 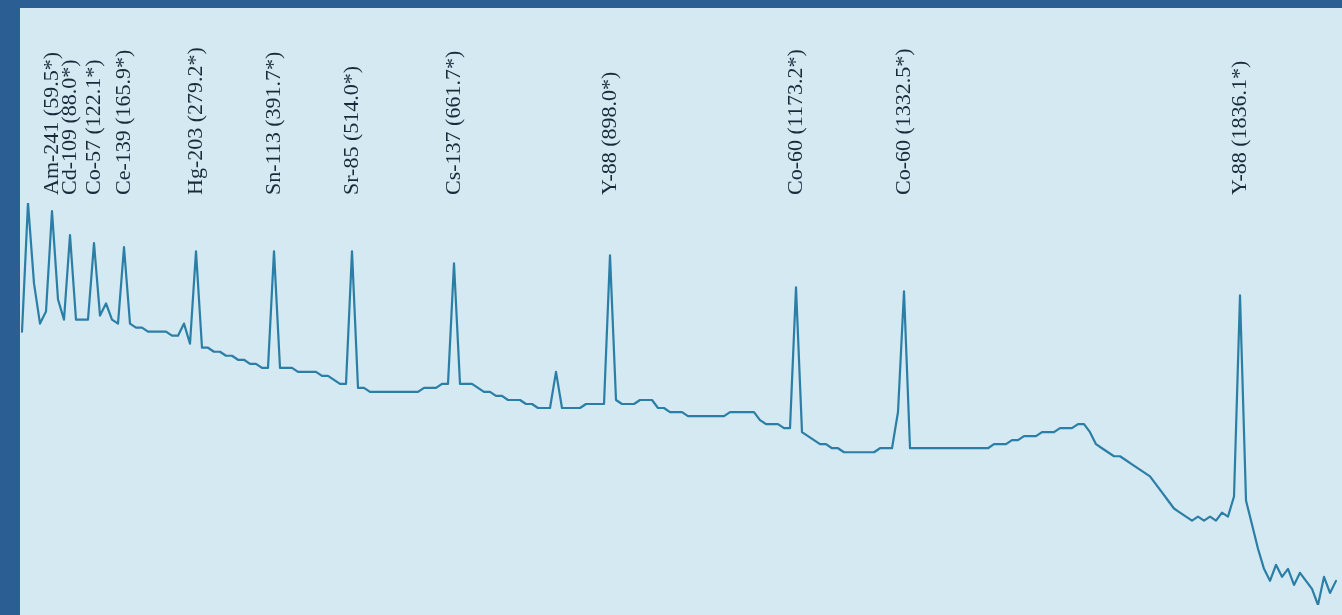 I want to click on text: Y-88 (1836.1*), so click(x=1238, y=127).